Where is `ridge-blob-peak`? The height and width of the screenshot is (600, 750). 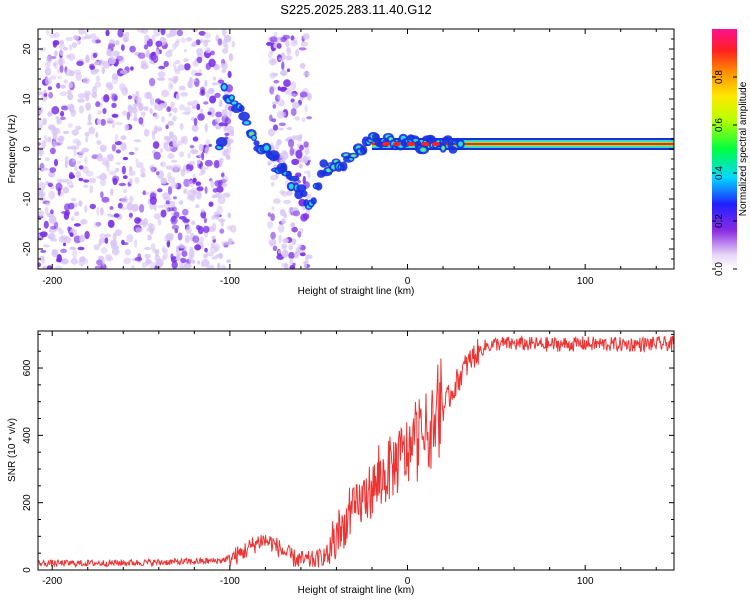
ridge-blob-peak is located at coordinates (423, 150).